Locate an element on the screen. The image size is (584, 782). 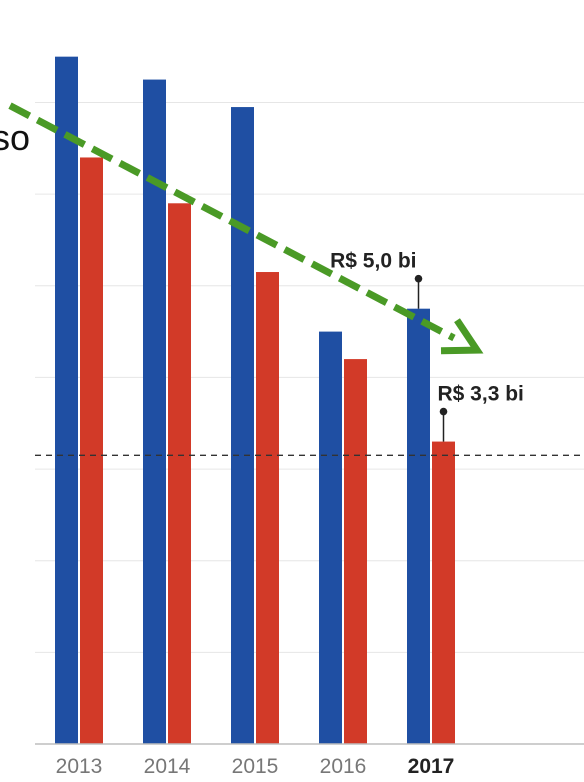
x-tick-label-2017: 2017 is located at coordinates (431, 766).